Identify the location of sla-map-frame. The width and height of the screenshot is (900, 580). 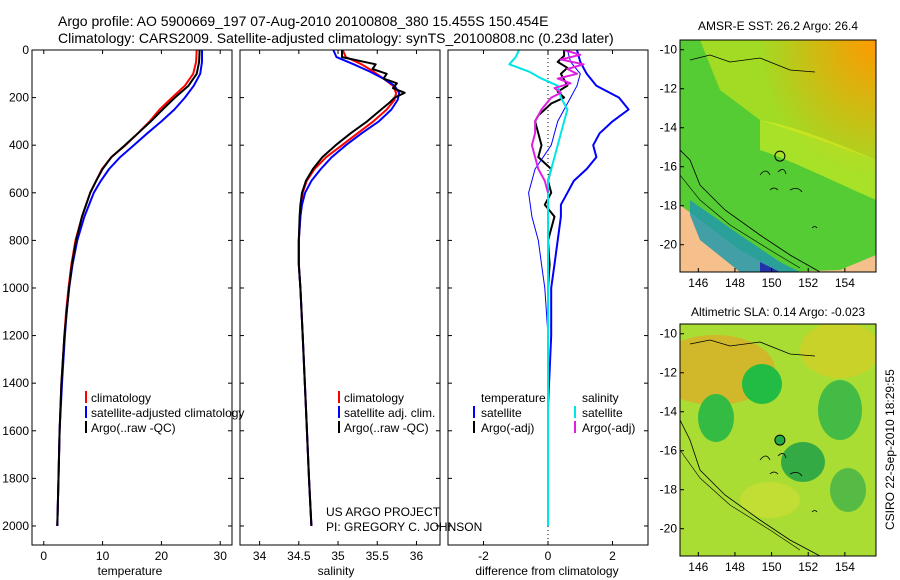
(778, 440).